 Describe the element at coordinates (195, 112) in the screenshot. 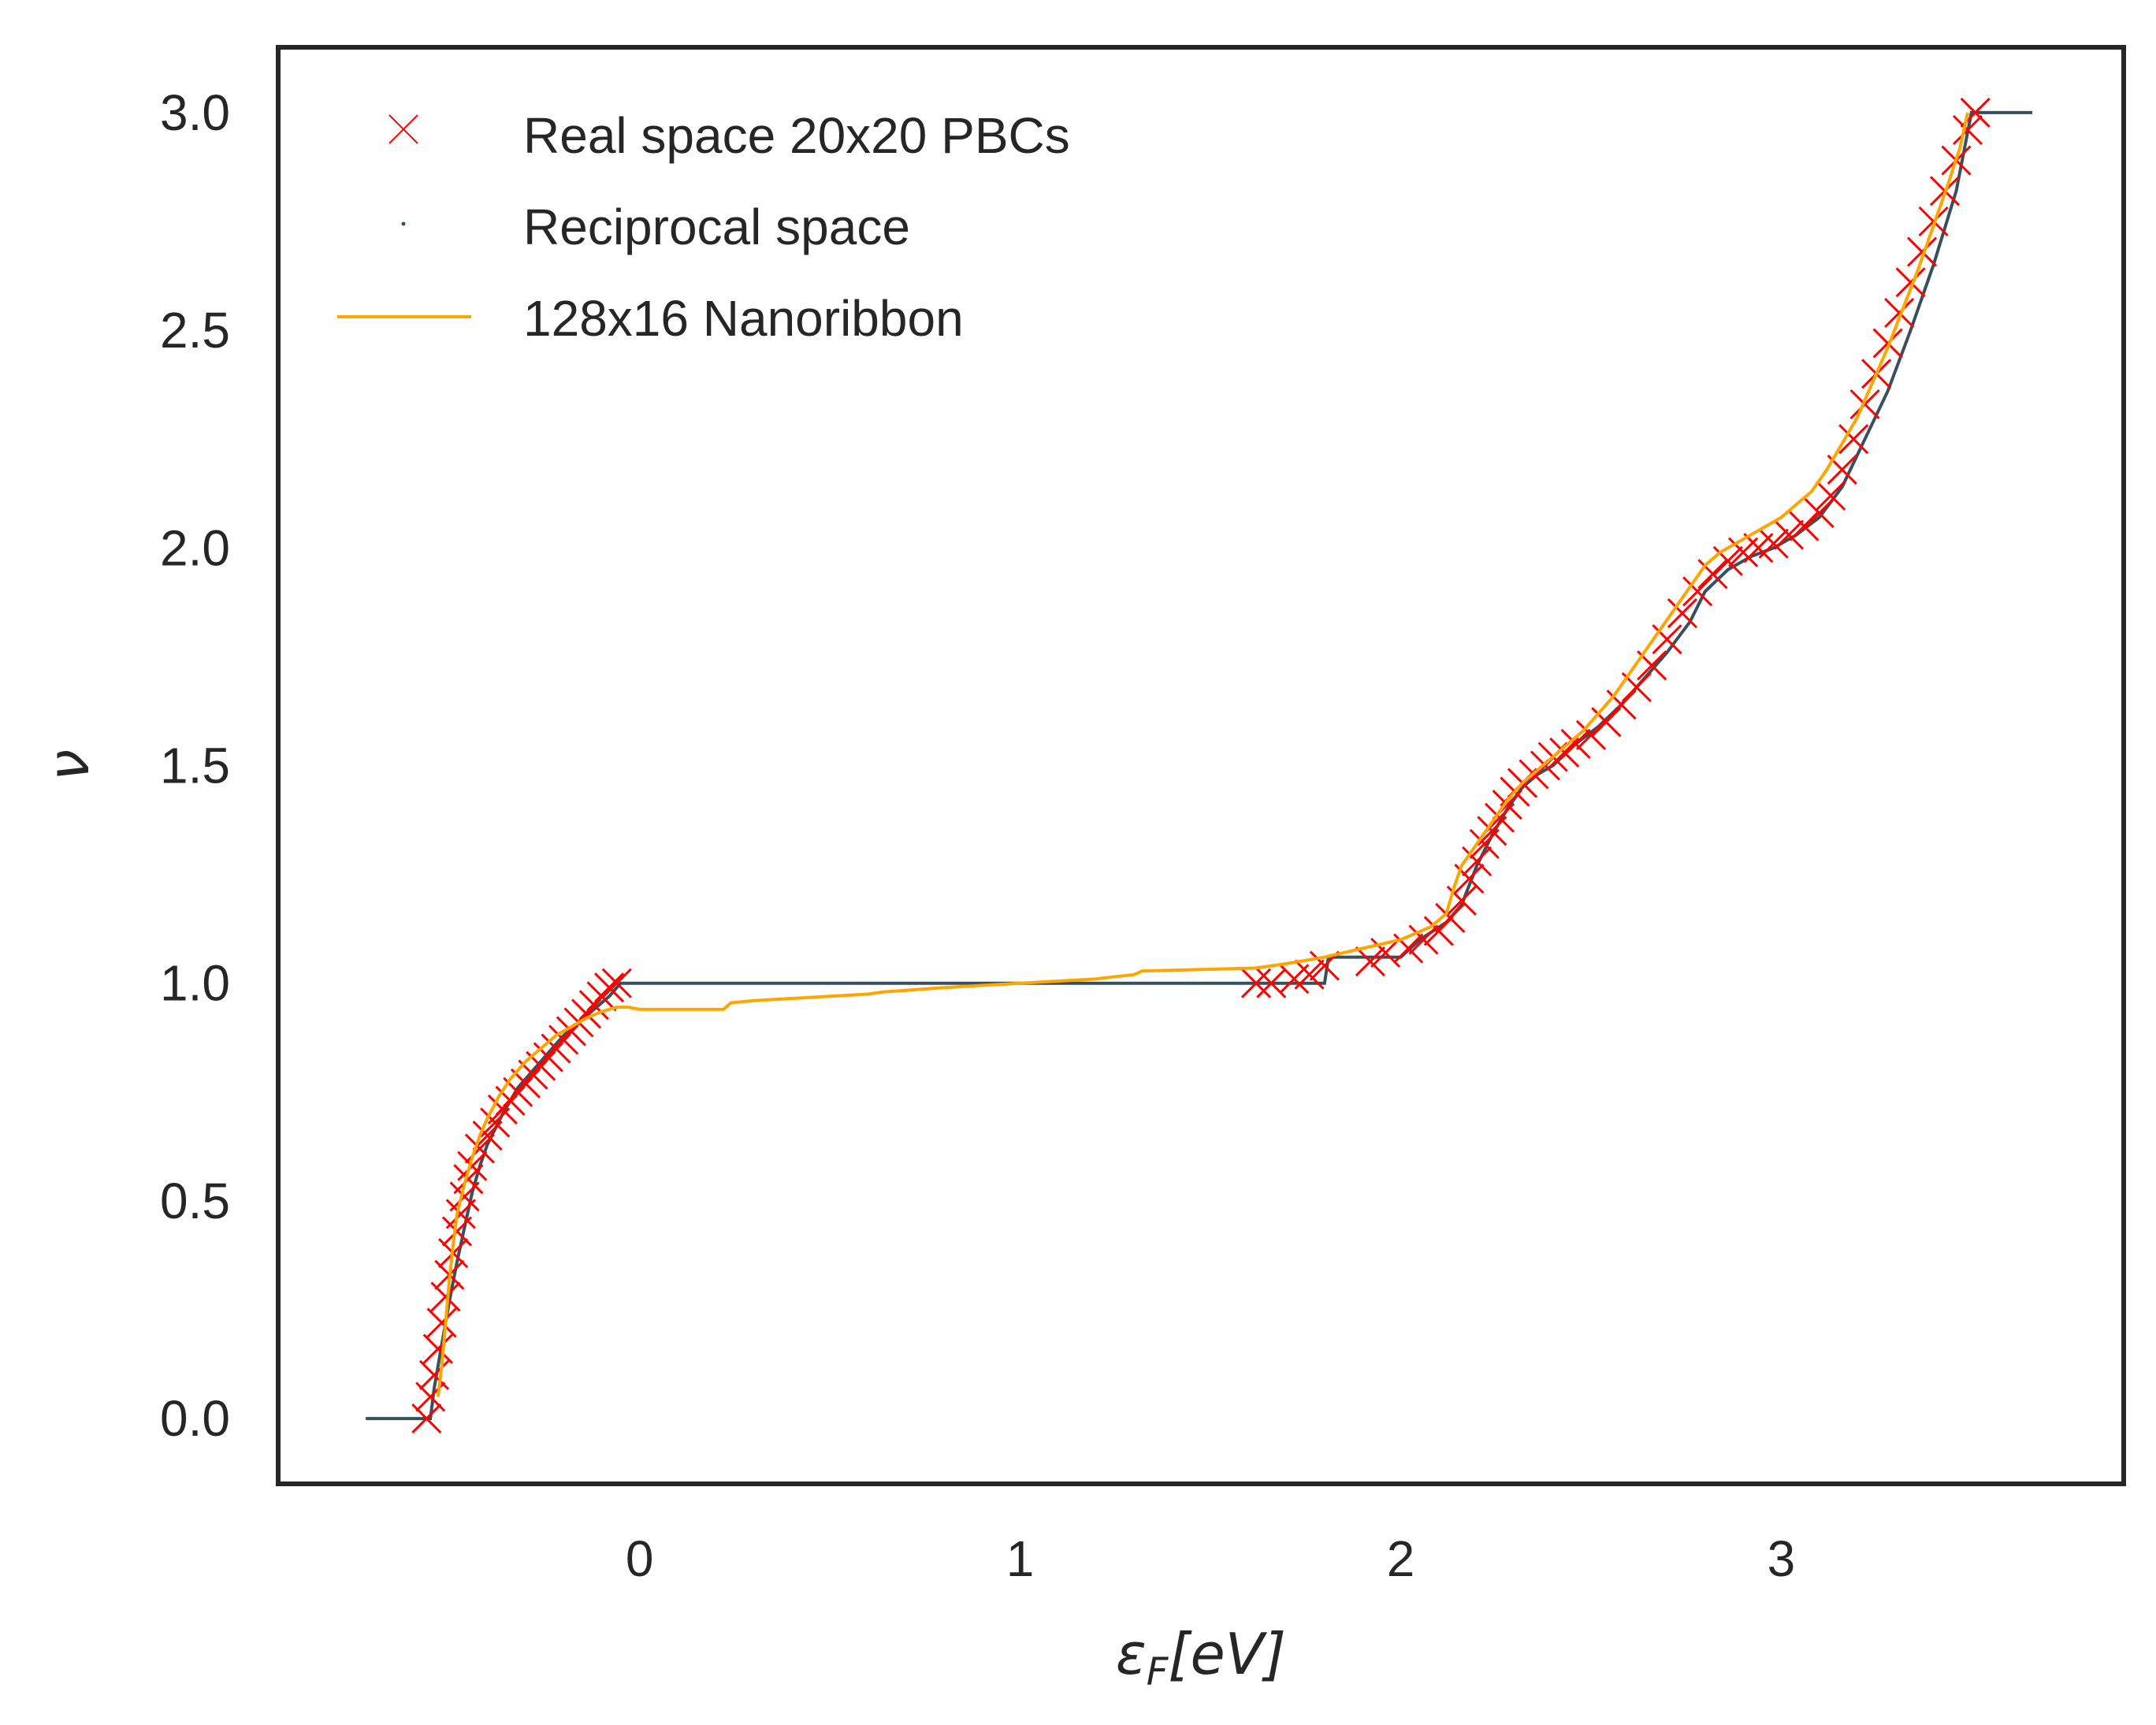

I see `y-tick-label: 3.0` at that location.